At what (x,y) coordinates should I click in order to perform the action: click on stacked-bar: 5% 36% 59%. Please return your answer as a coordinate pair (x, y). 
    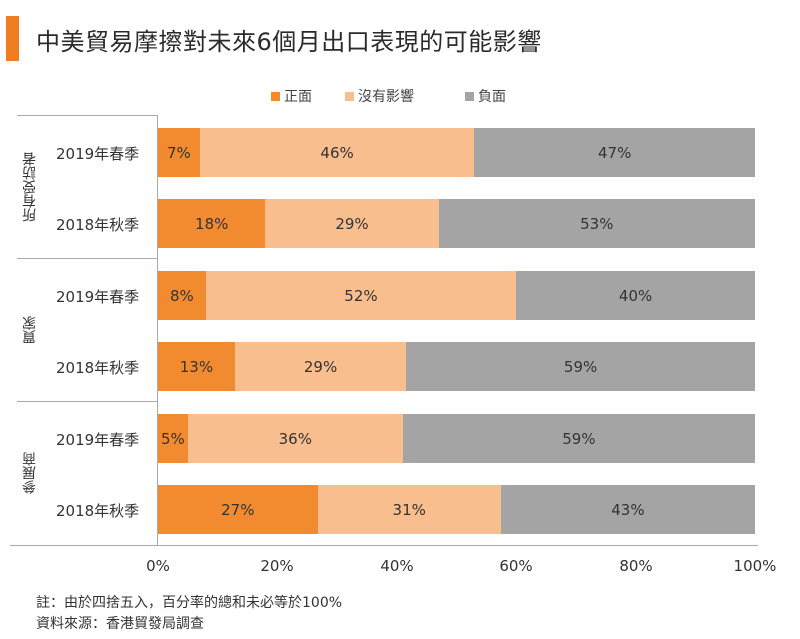
    Looking at the image, I should click on (456, 438).